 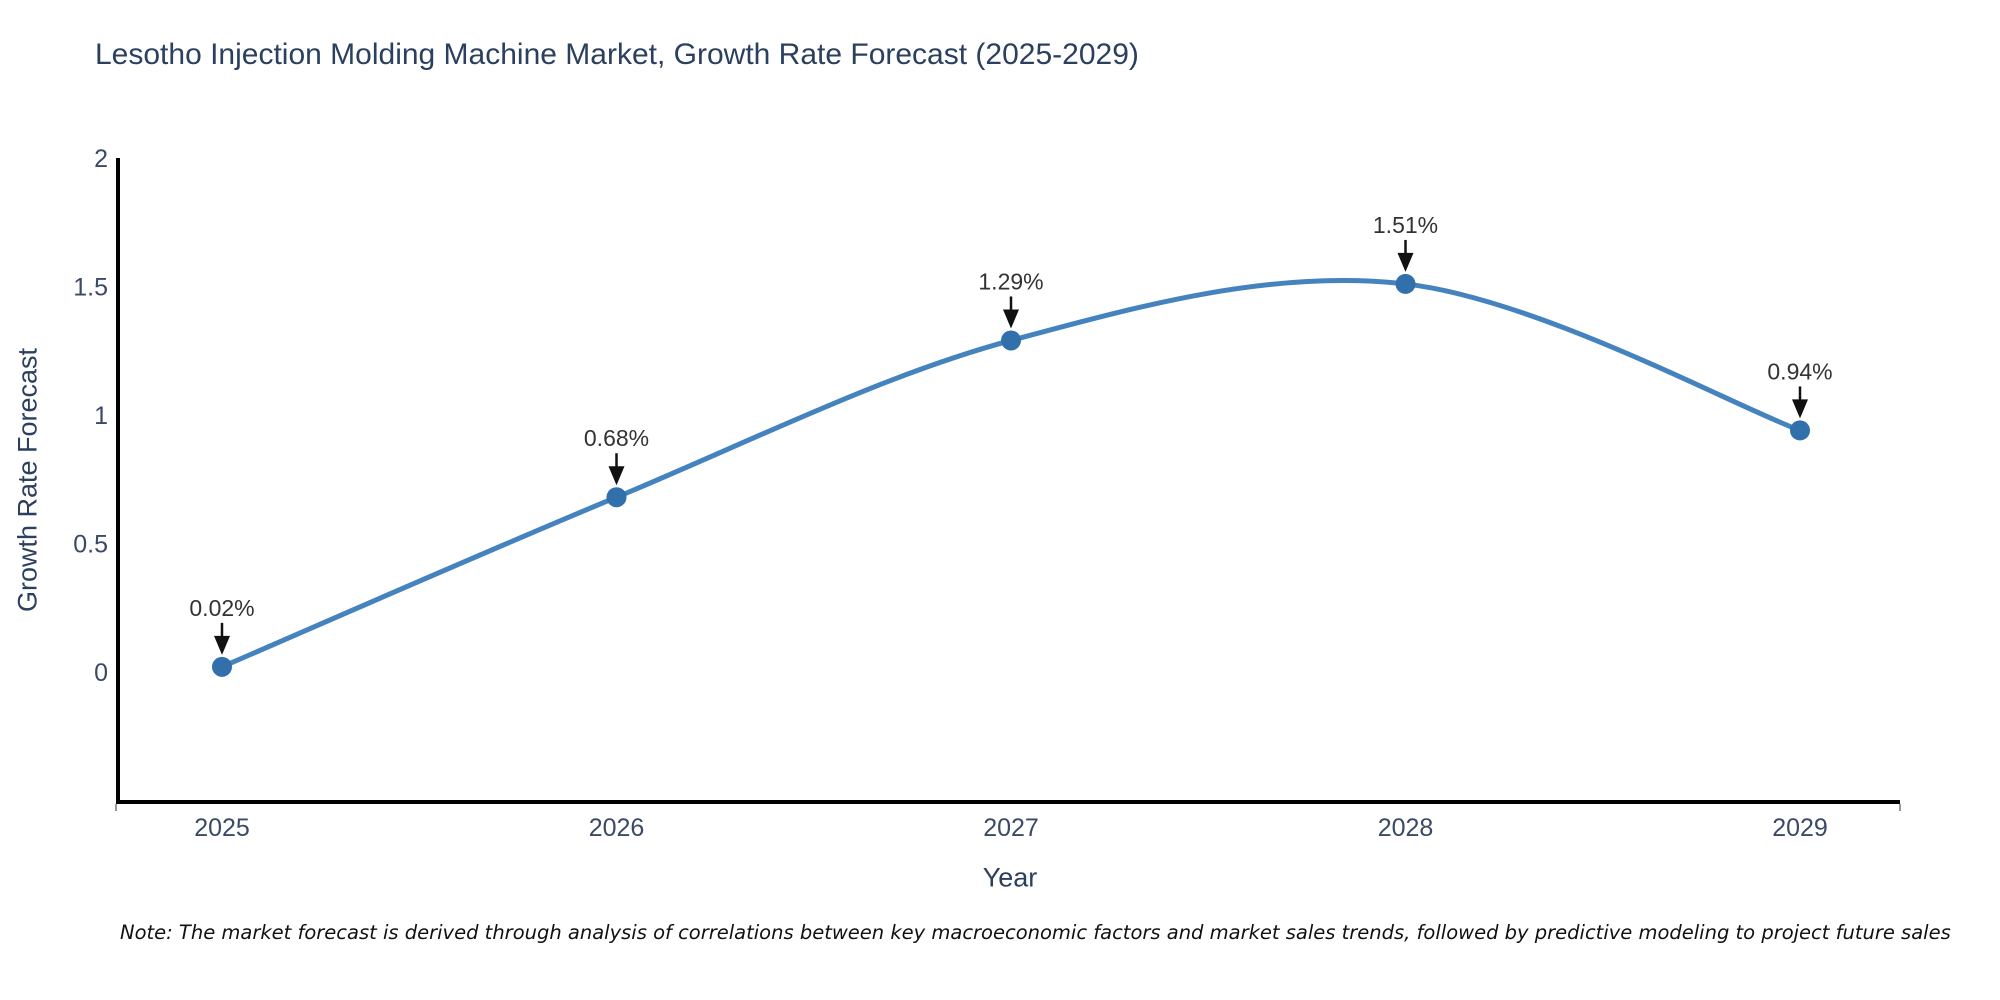 I want to click on x-axis-title: Year, so click(x=1010, y=877).